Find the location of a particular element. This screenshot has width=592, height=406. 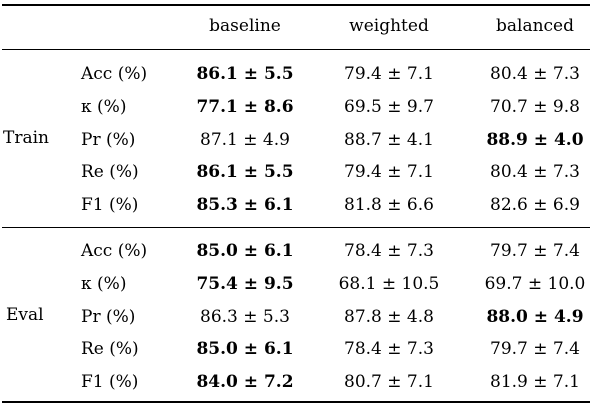

table-cell: 87.8 ± 4.8 is located at coordinates (389, 317).